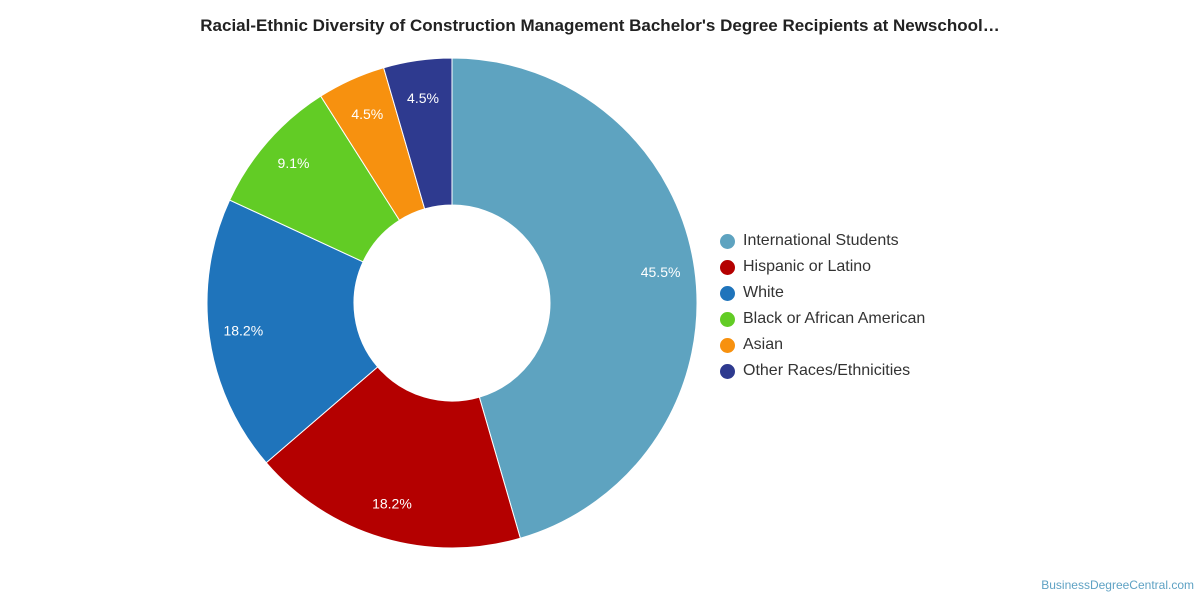 Image resolution: width=1200 pixels, height=600 pixels. Describe the element at coordinates (822, 345) in the screenshot. I see `legend-item-asian: Asian` at that location.